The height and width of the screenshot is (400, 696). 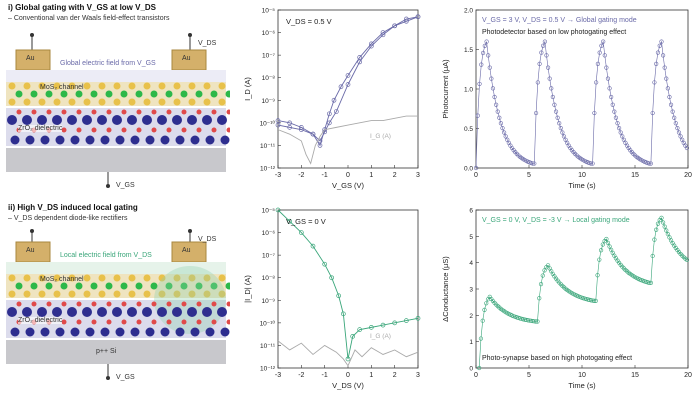 What do you see at coordinates (582, 375) in the screenshot?
I see `x-tick-label: 10` at bounding box center [582, 375].